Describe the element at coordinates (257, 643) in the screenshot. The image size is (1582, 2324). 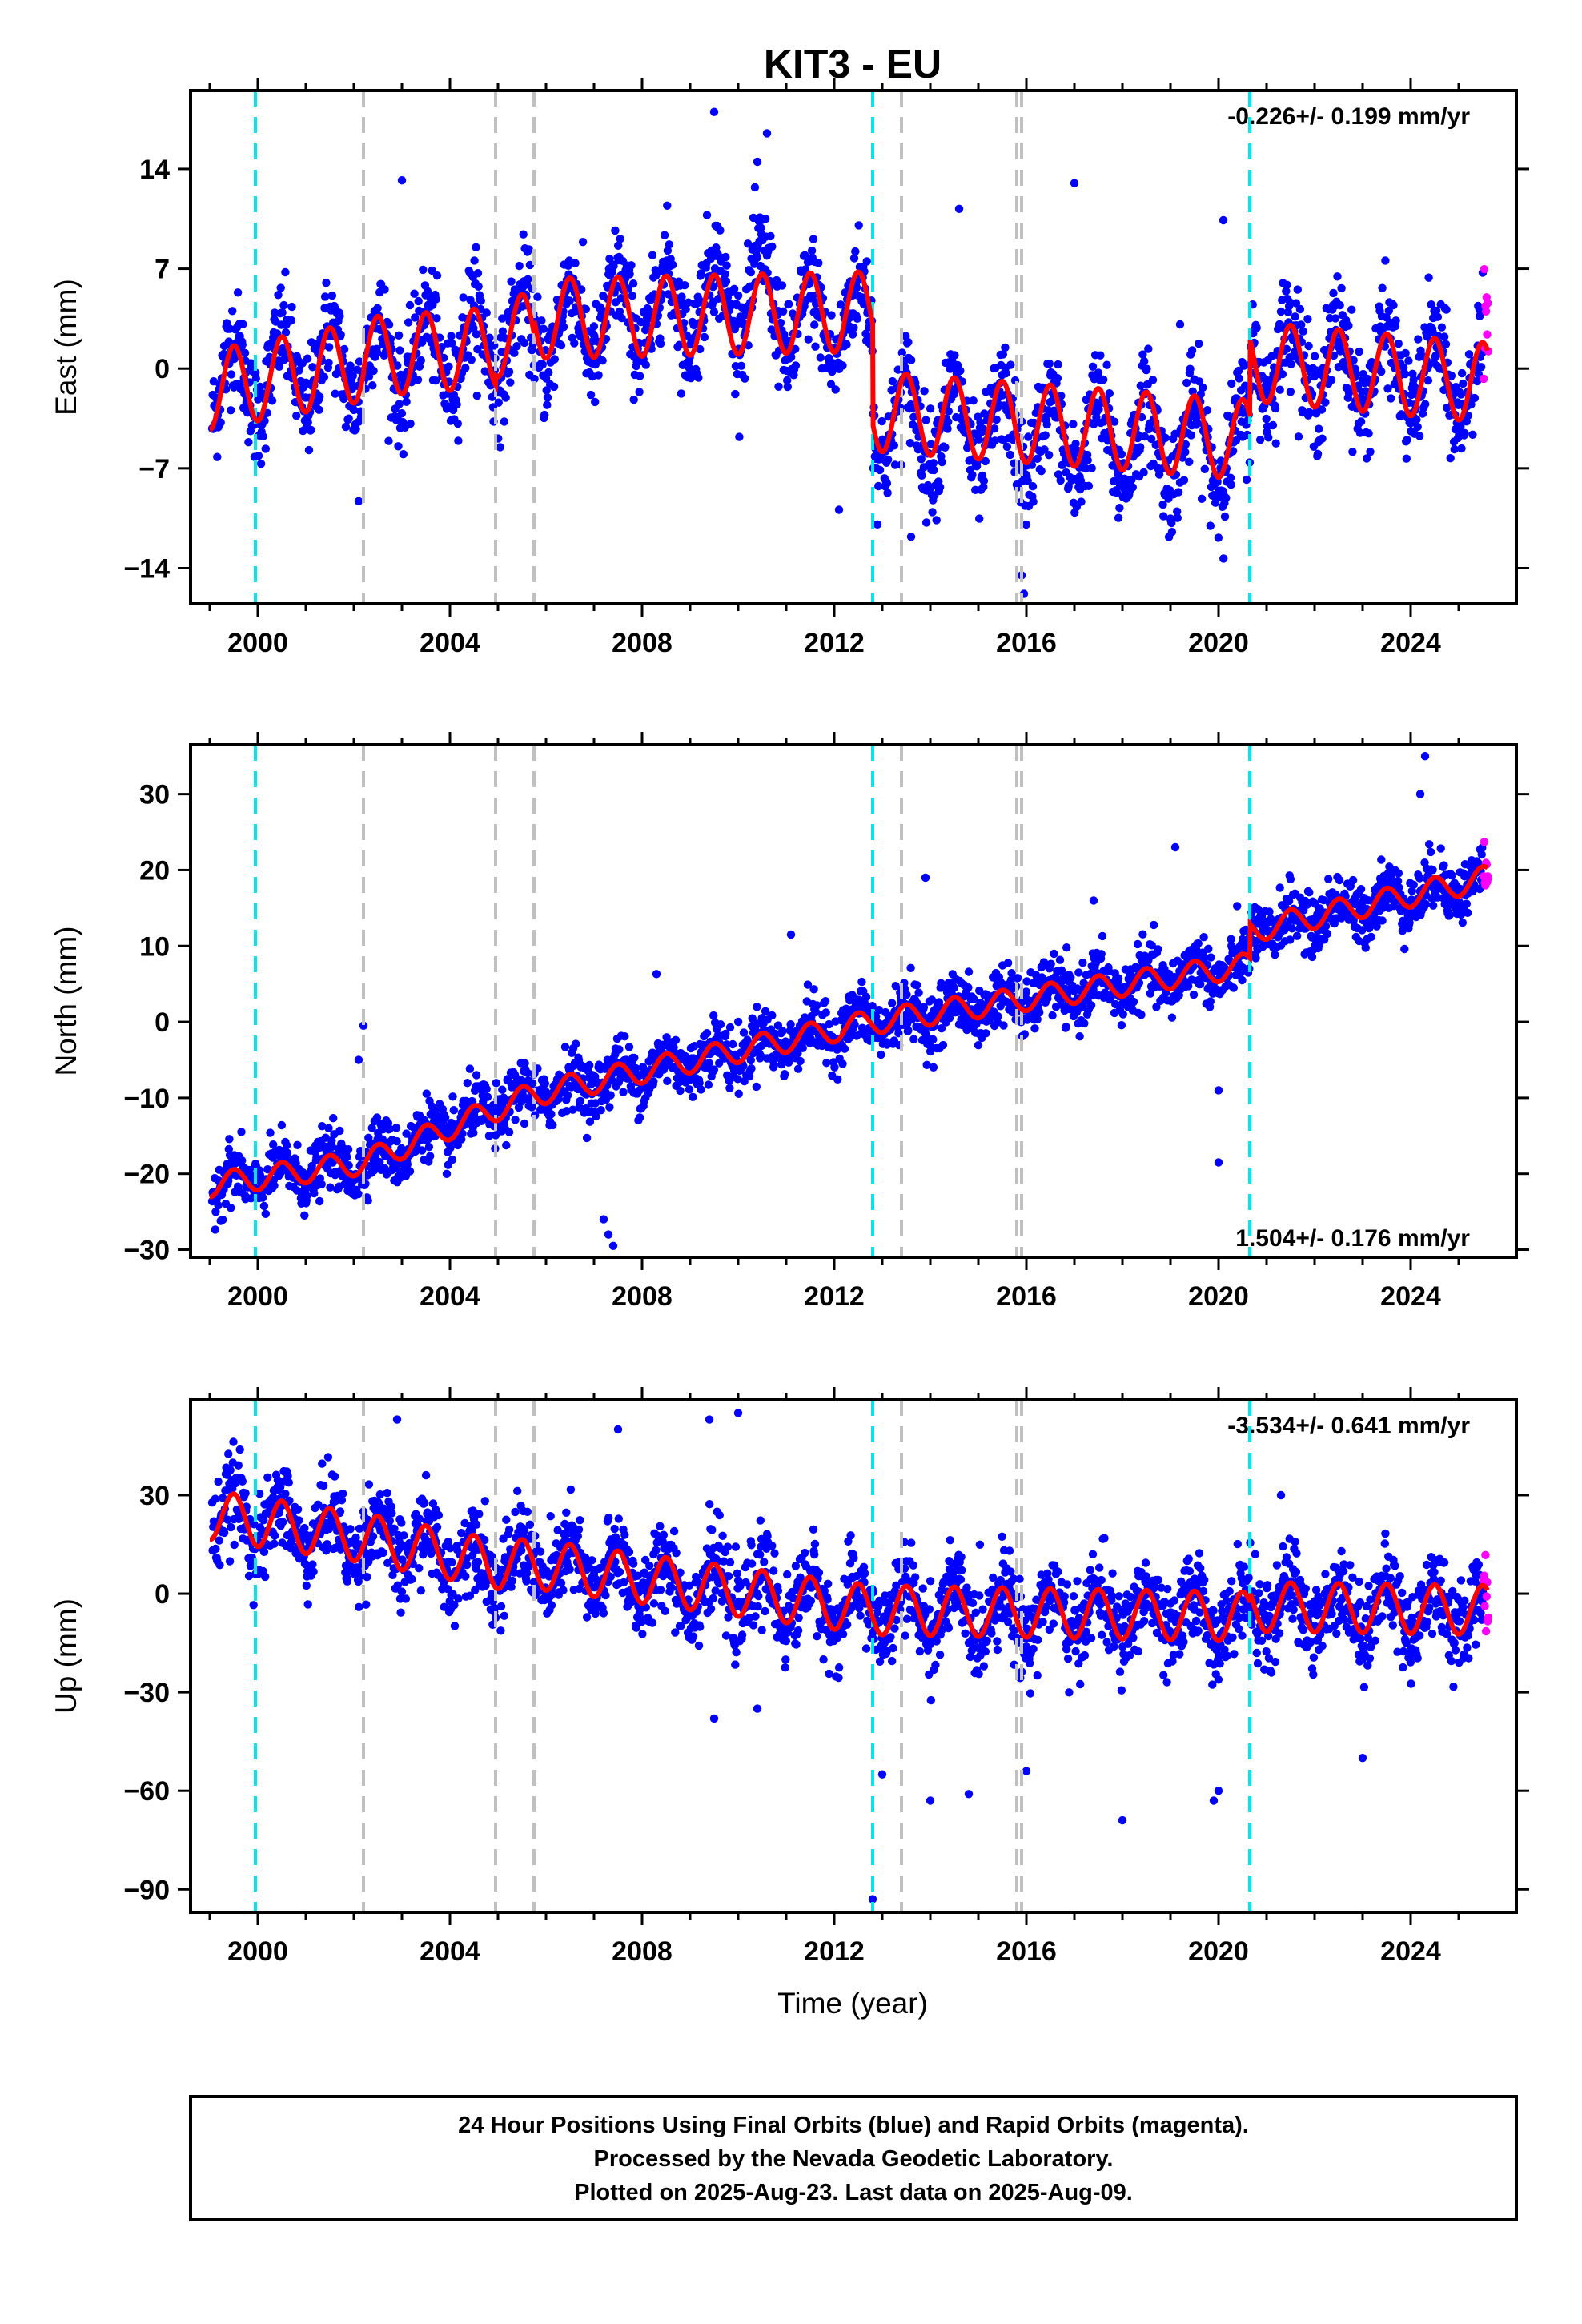
I see `x-tick-label: 2000` at that location.